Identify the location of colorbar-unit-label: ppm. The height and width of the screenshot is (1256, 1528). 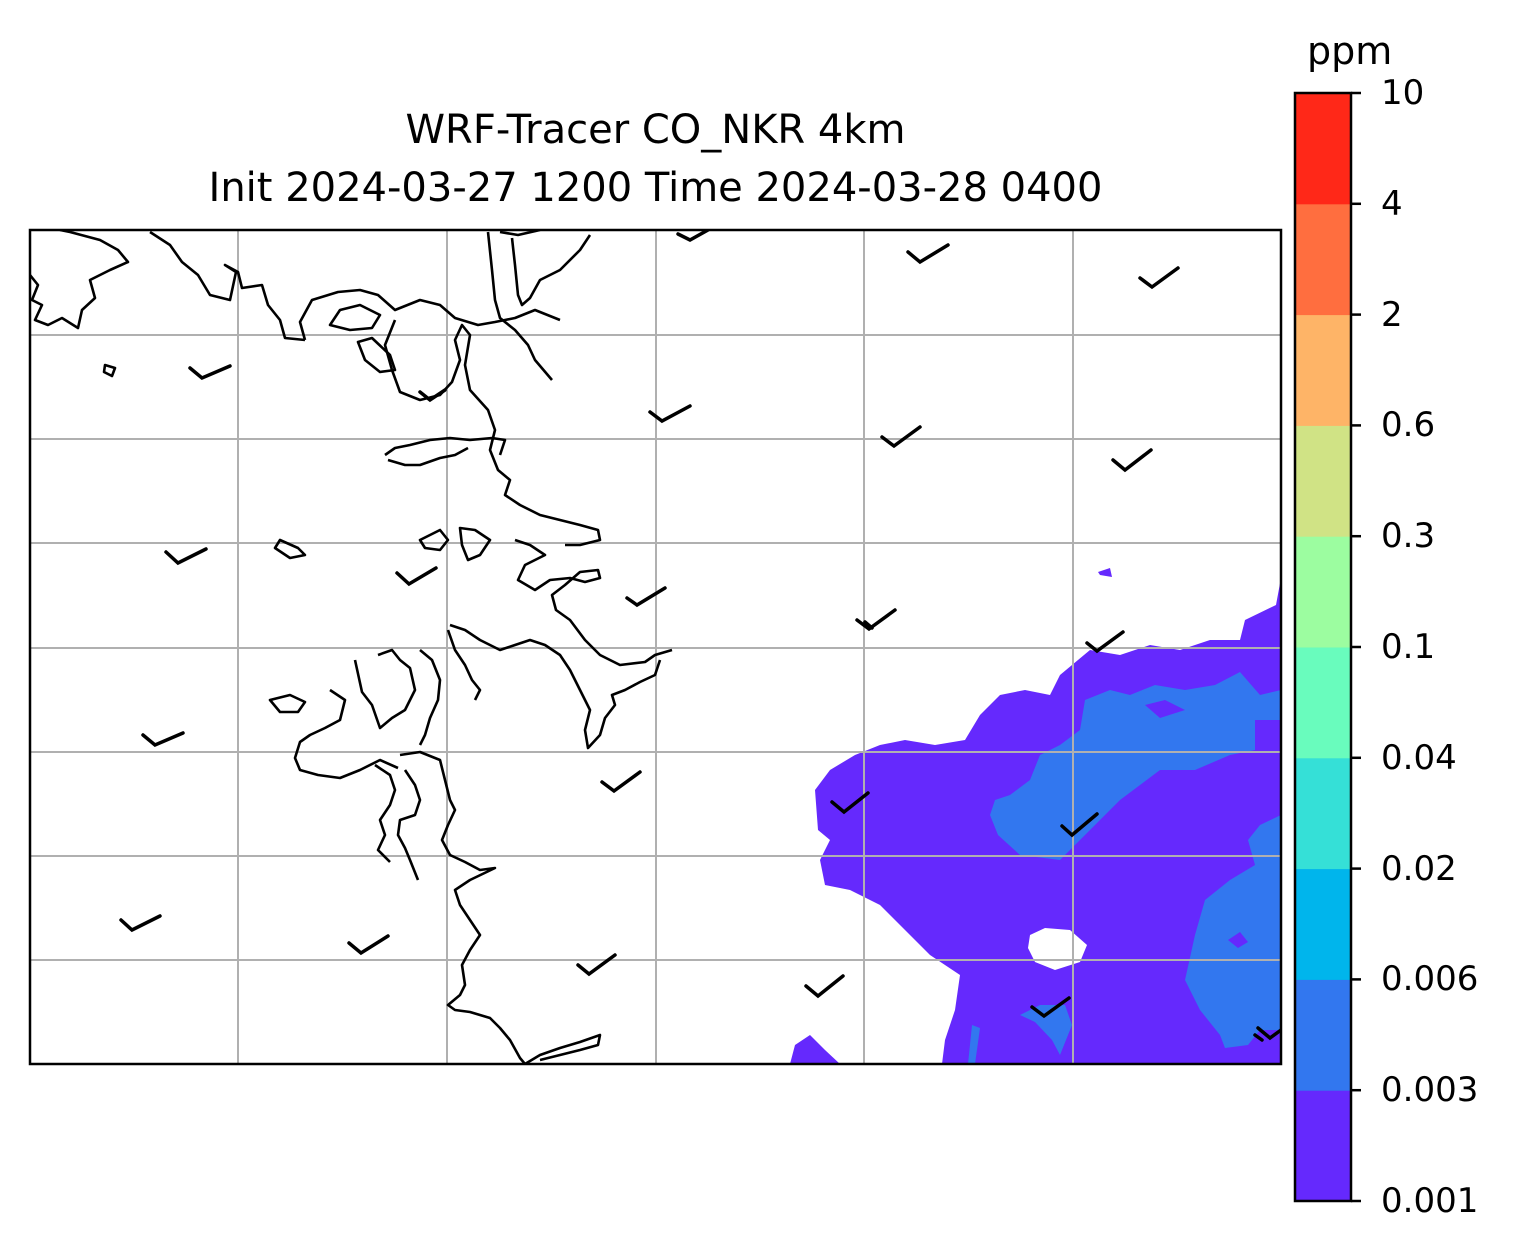
(1350, 51).